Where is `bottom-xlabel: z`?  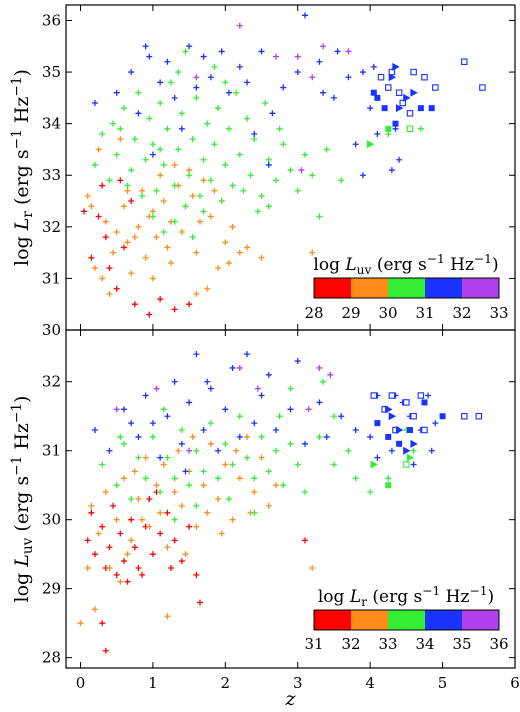
bottom-xlabel: z is located at coordinates (290, 699).